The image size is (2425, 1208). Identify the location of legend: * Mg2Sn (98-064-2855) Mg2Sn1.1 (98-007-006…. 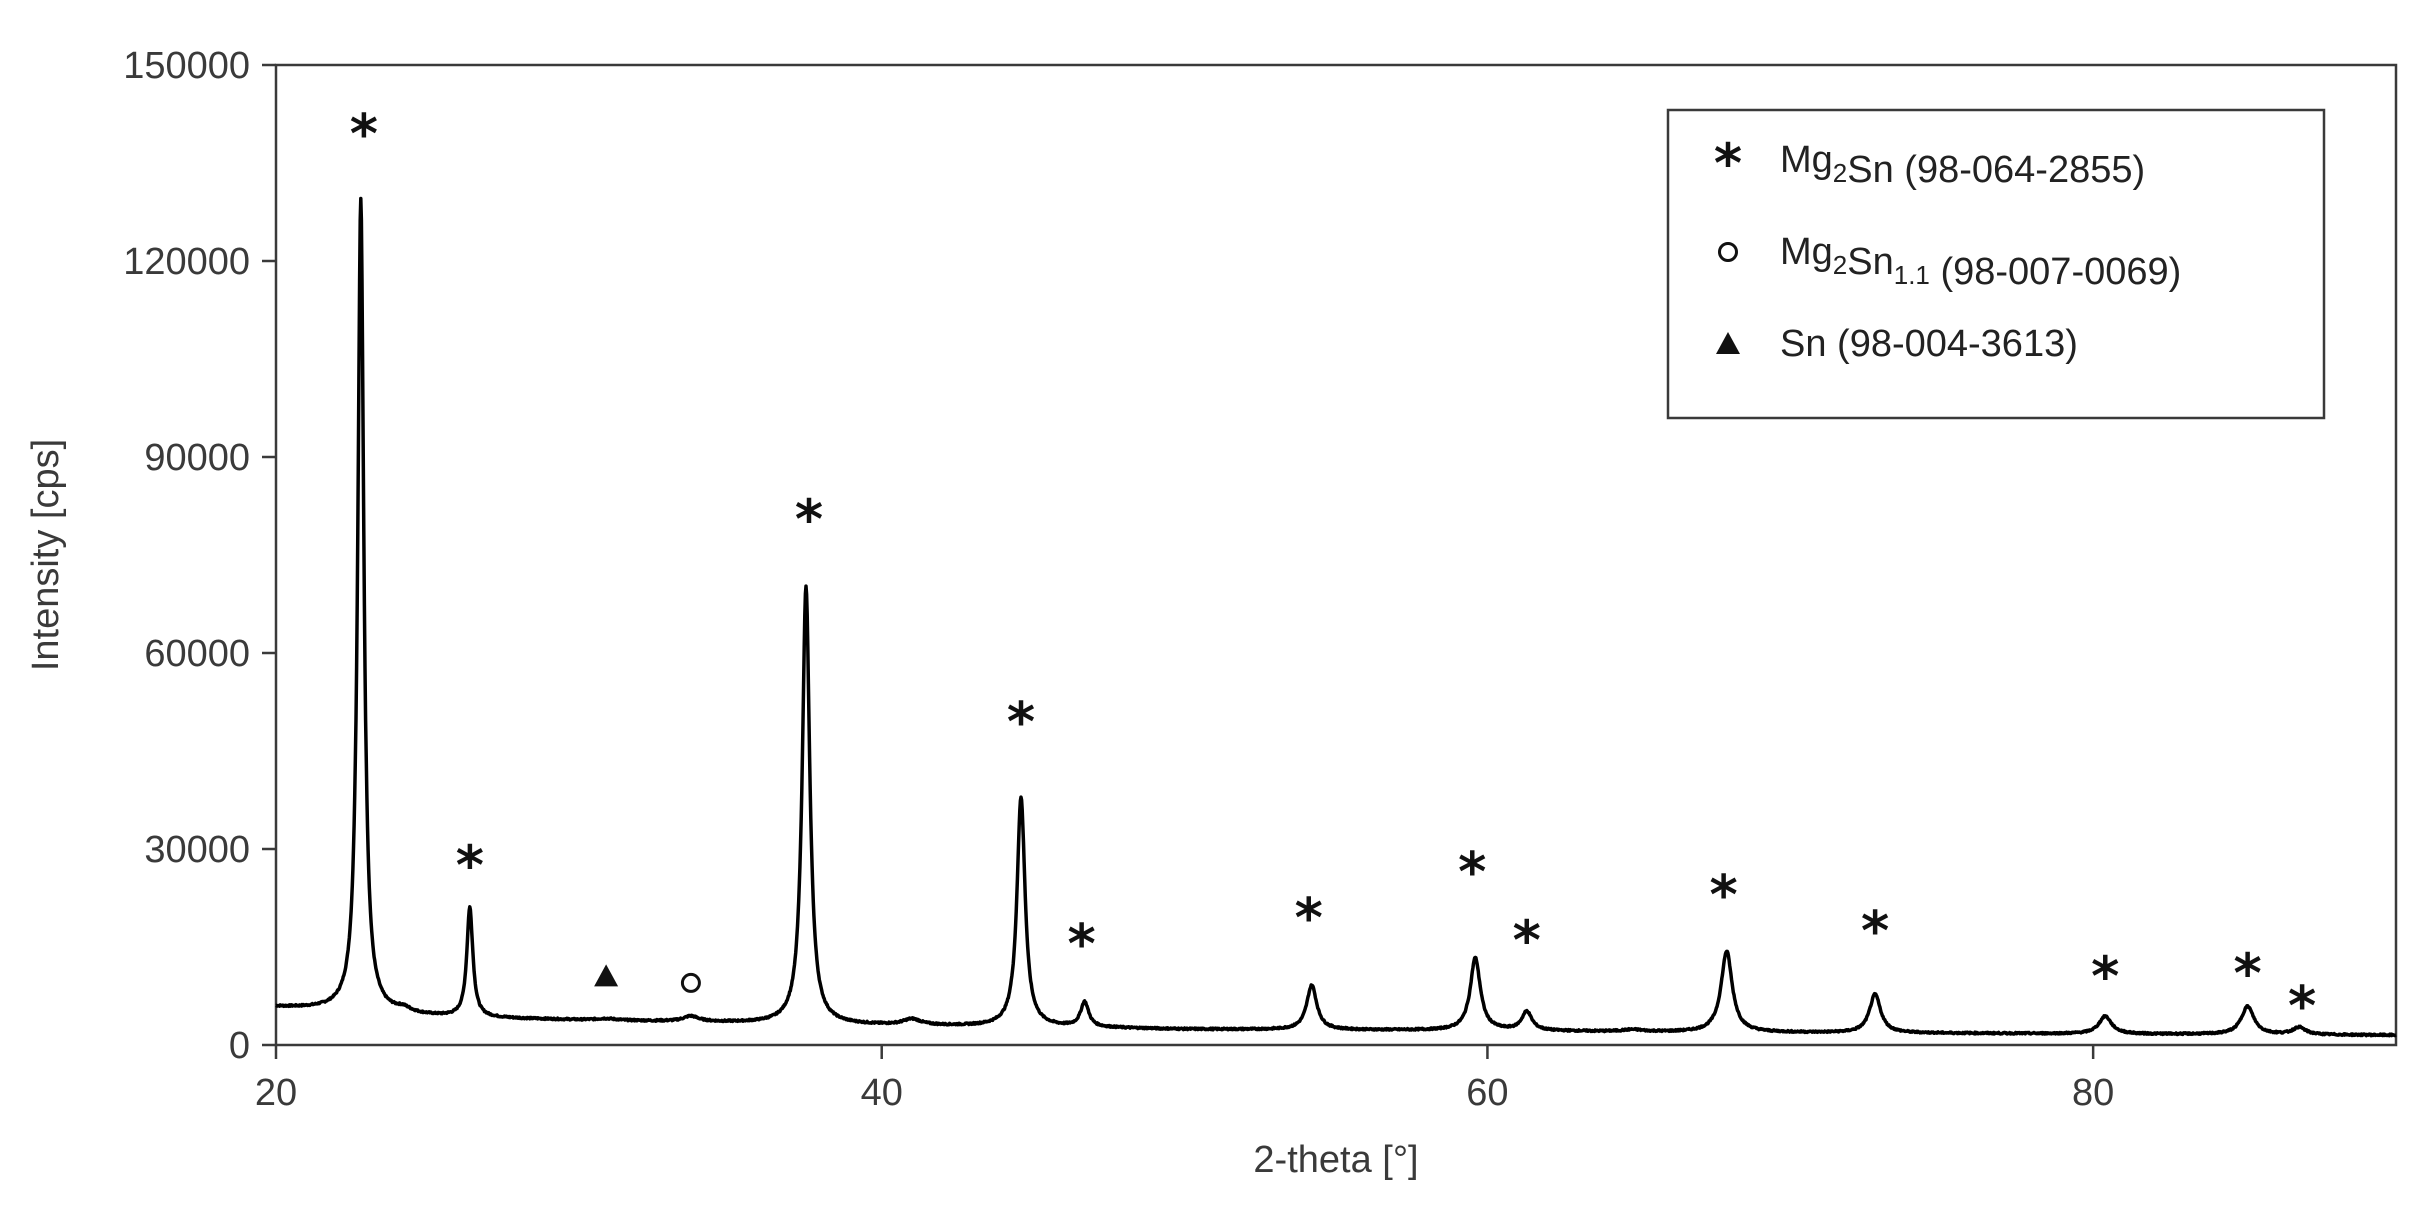
(1996, 264).